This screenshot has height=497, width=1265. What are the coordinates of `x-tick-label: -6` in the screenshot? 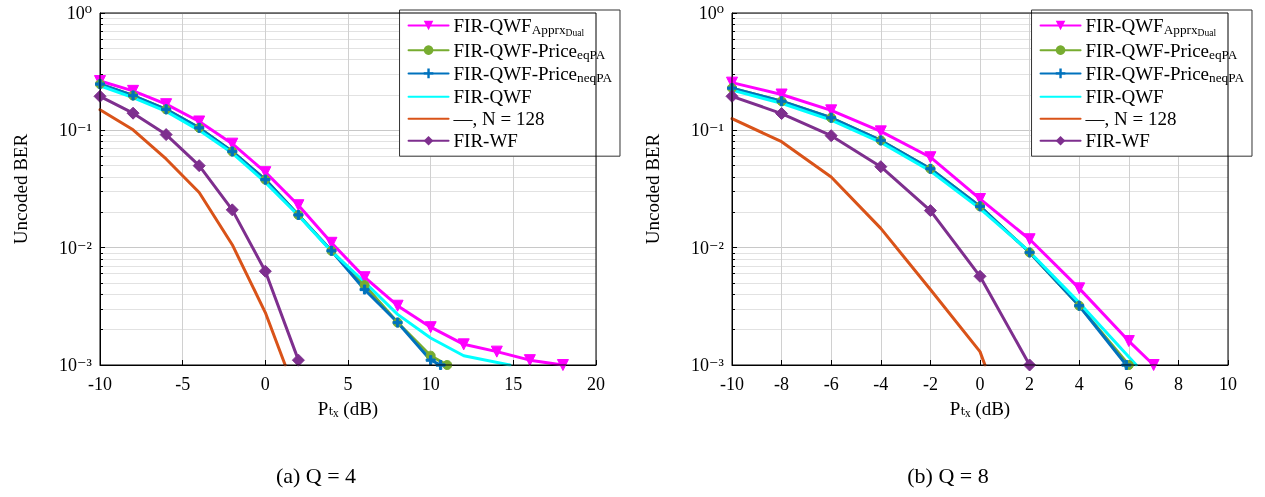 It's located at (831, 384).